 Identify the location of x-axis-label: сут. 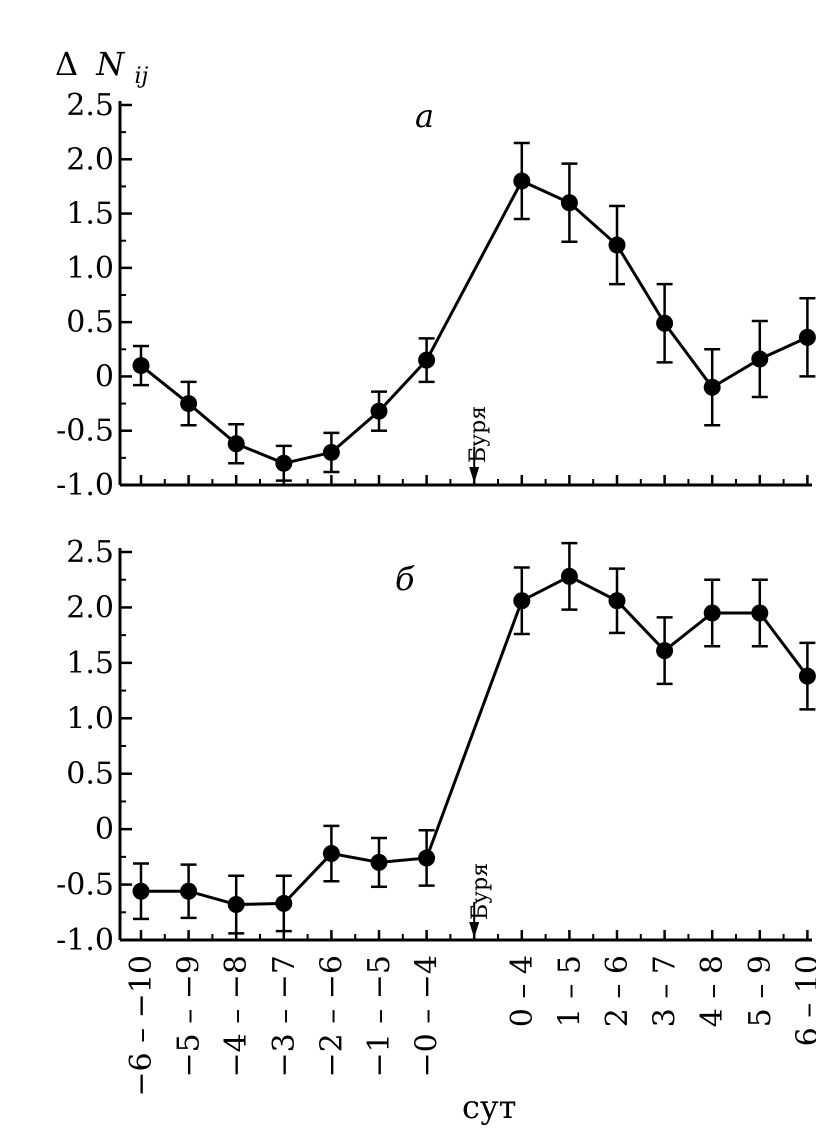
(489, 1107).